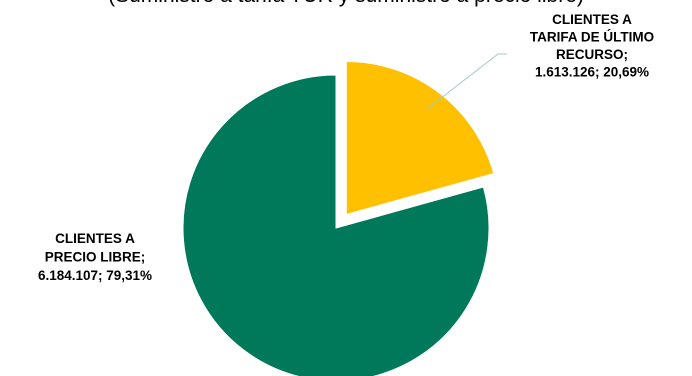  I want to click on data-label-line: 6.184.107; 79,31%, so click(95, 275).